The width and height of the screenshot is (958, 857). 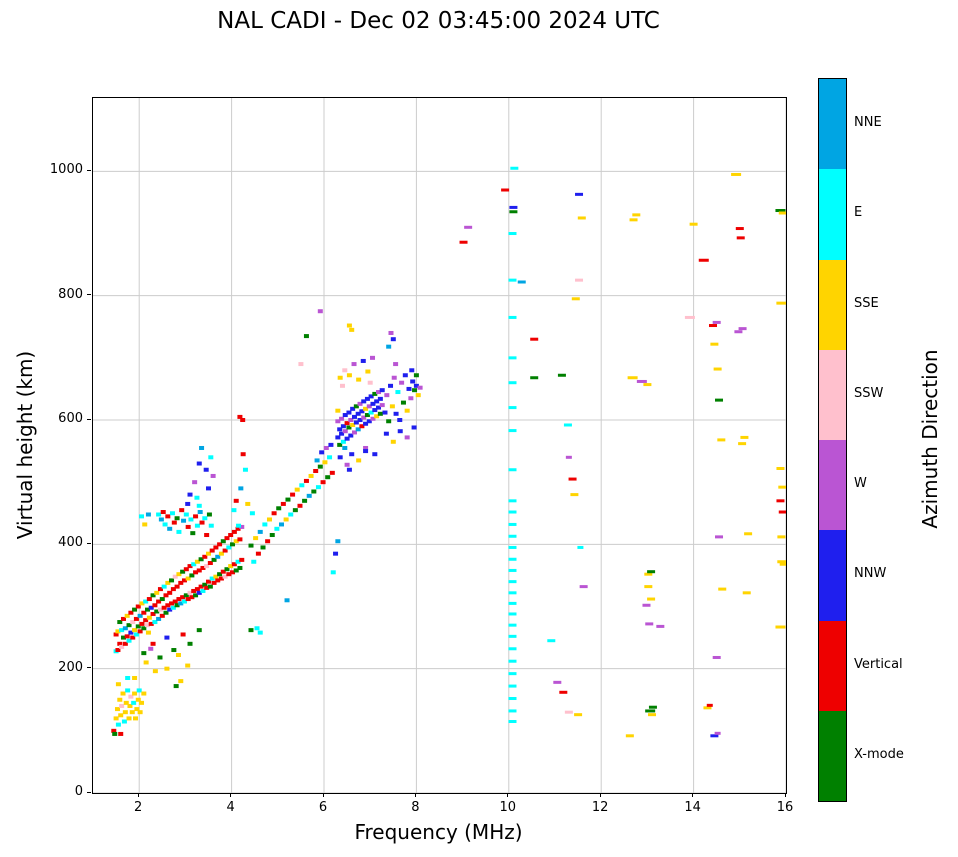 I want to click on colorbar-title: Azimuth Direction, so click(x=930, y=439).